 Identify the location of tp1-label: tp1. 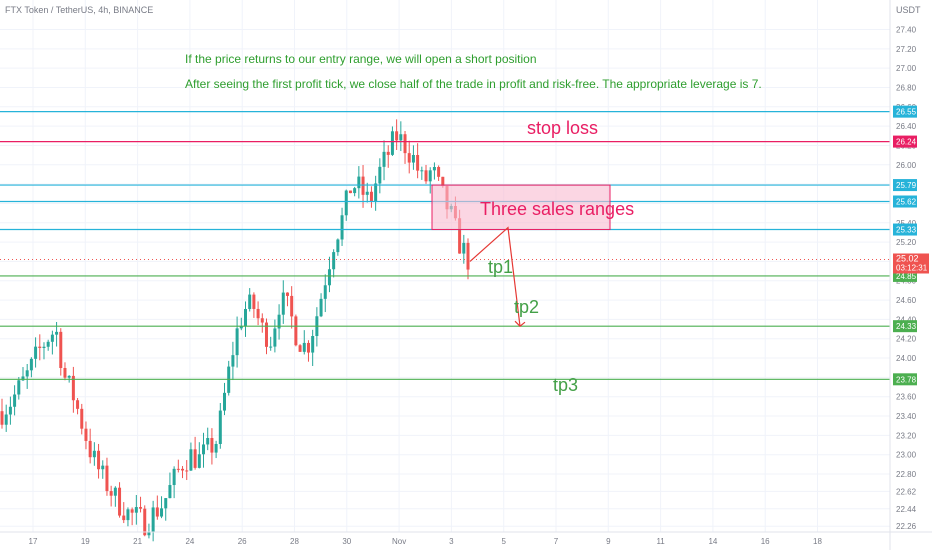
(500, 267).